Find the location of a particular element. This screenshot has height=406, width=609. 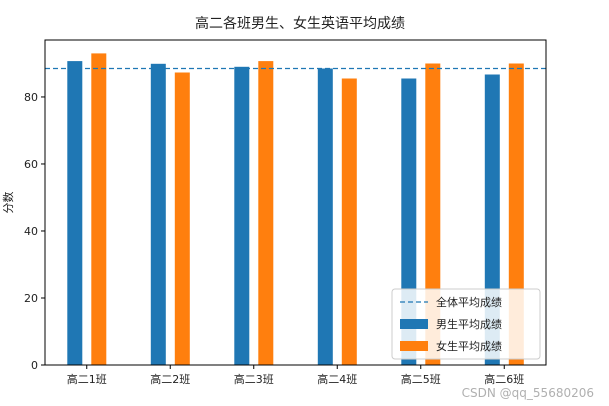

y-tick-label: 40 is located at coordinates (31, 231).